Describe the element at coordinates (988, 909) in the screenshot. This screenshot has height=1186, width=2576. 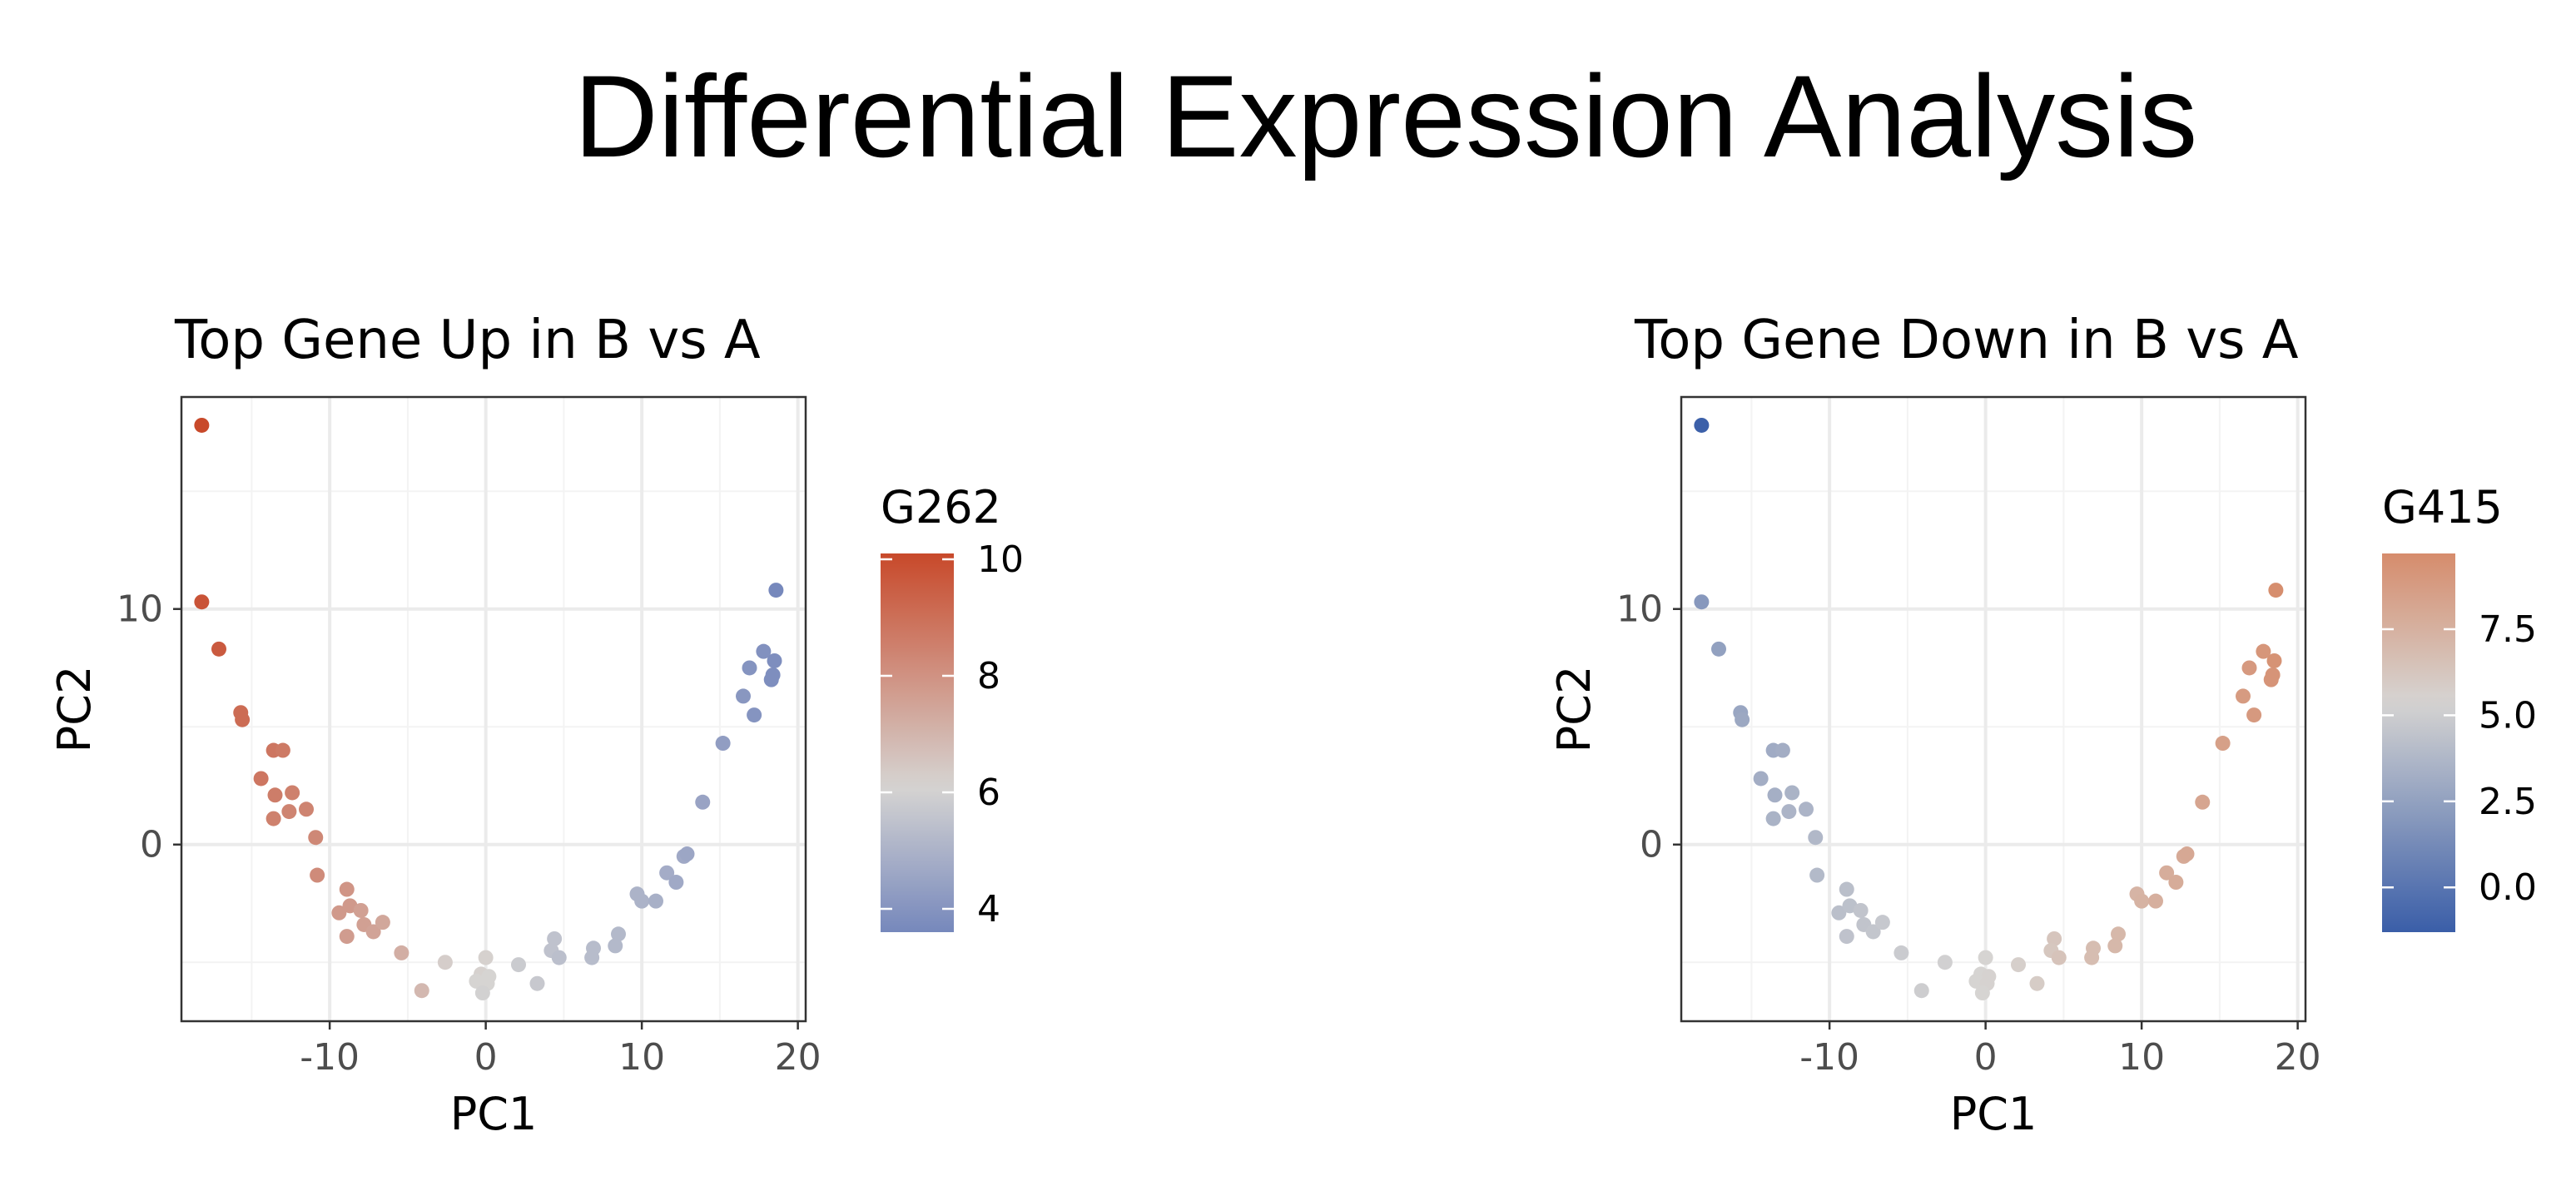
I see `legend-tick-label: 4` at that location.